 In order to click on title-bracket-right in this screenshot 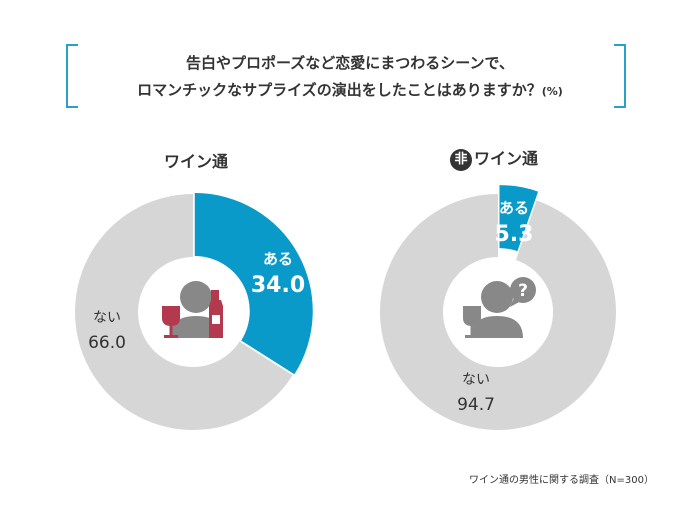, I will do `click(620, 76)`.